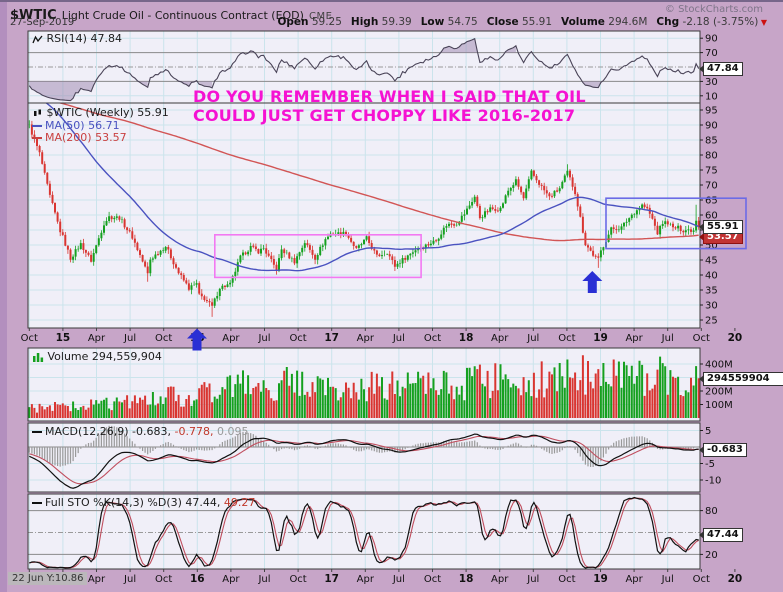  Describe the element at coordinates (711, 555) in the screenshot. I see `axis-tick-label: 20` at that location.